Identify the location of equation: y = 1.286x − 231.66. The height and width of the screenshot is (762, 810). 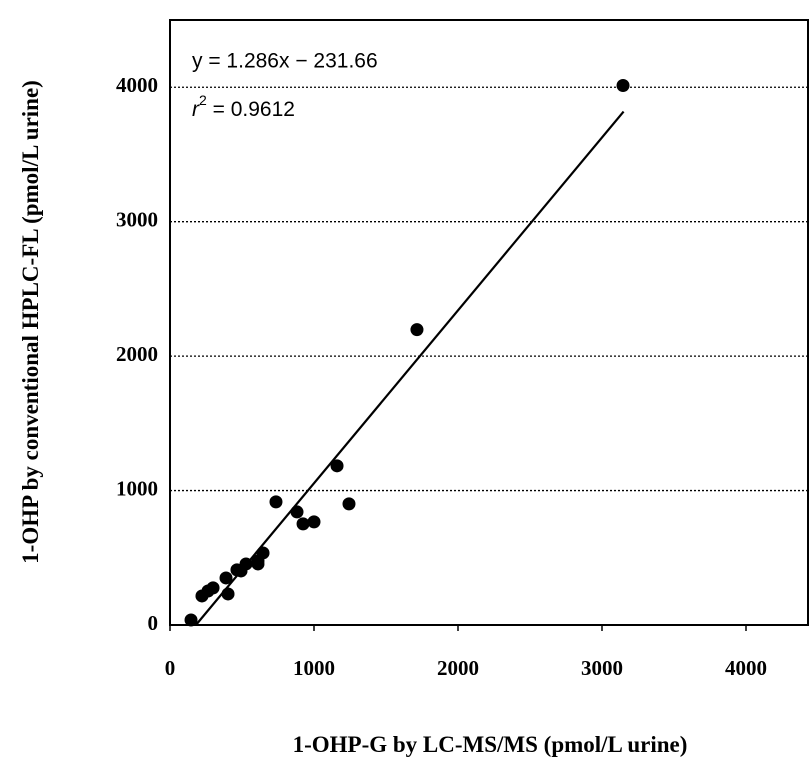
(285, 61).